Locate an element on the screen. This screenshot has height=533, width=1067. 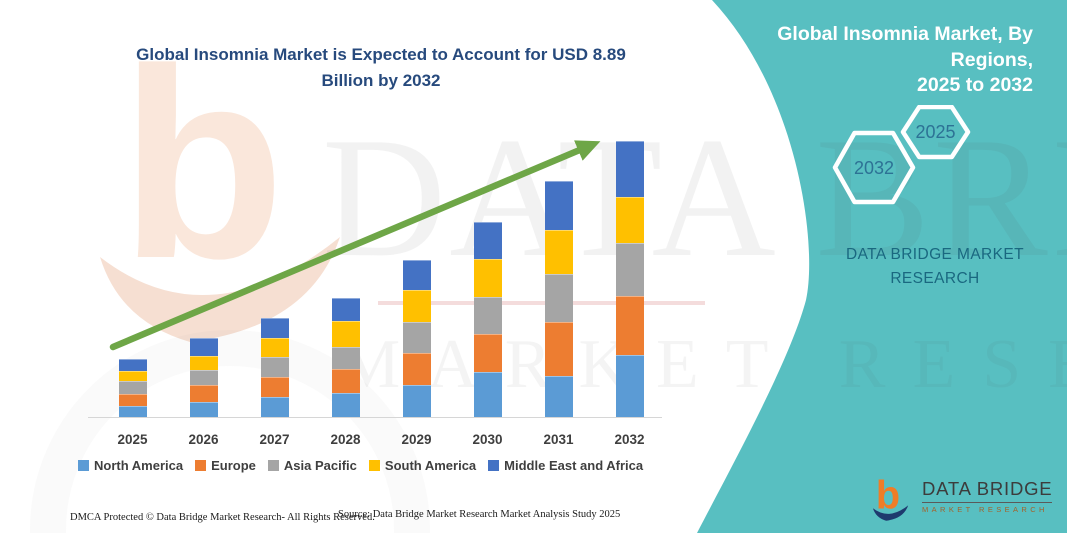
bar-2032-europe is located at coordinates (629, 325).